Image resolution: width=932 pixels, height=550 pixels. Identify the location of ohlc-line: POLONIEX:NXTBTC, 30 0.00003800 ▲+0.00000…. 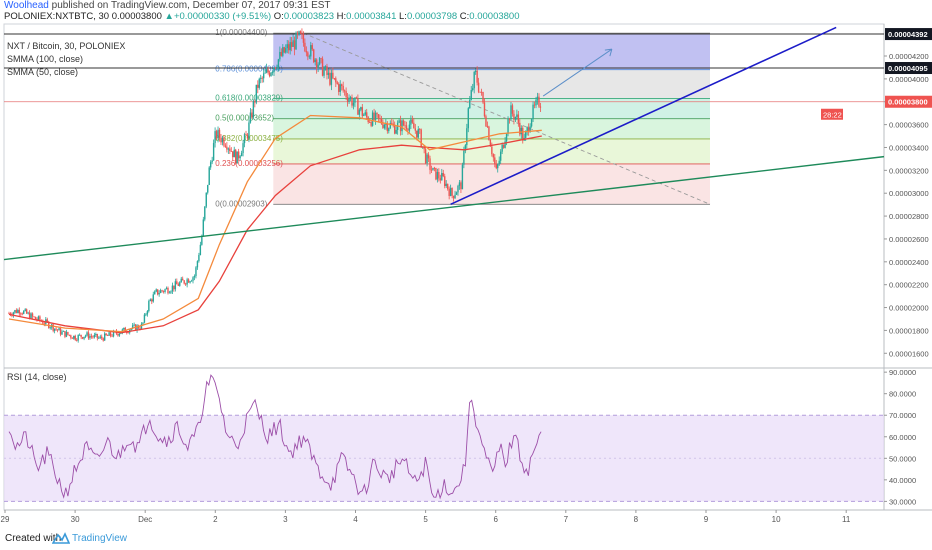
(262, 16).